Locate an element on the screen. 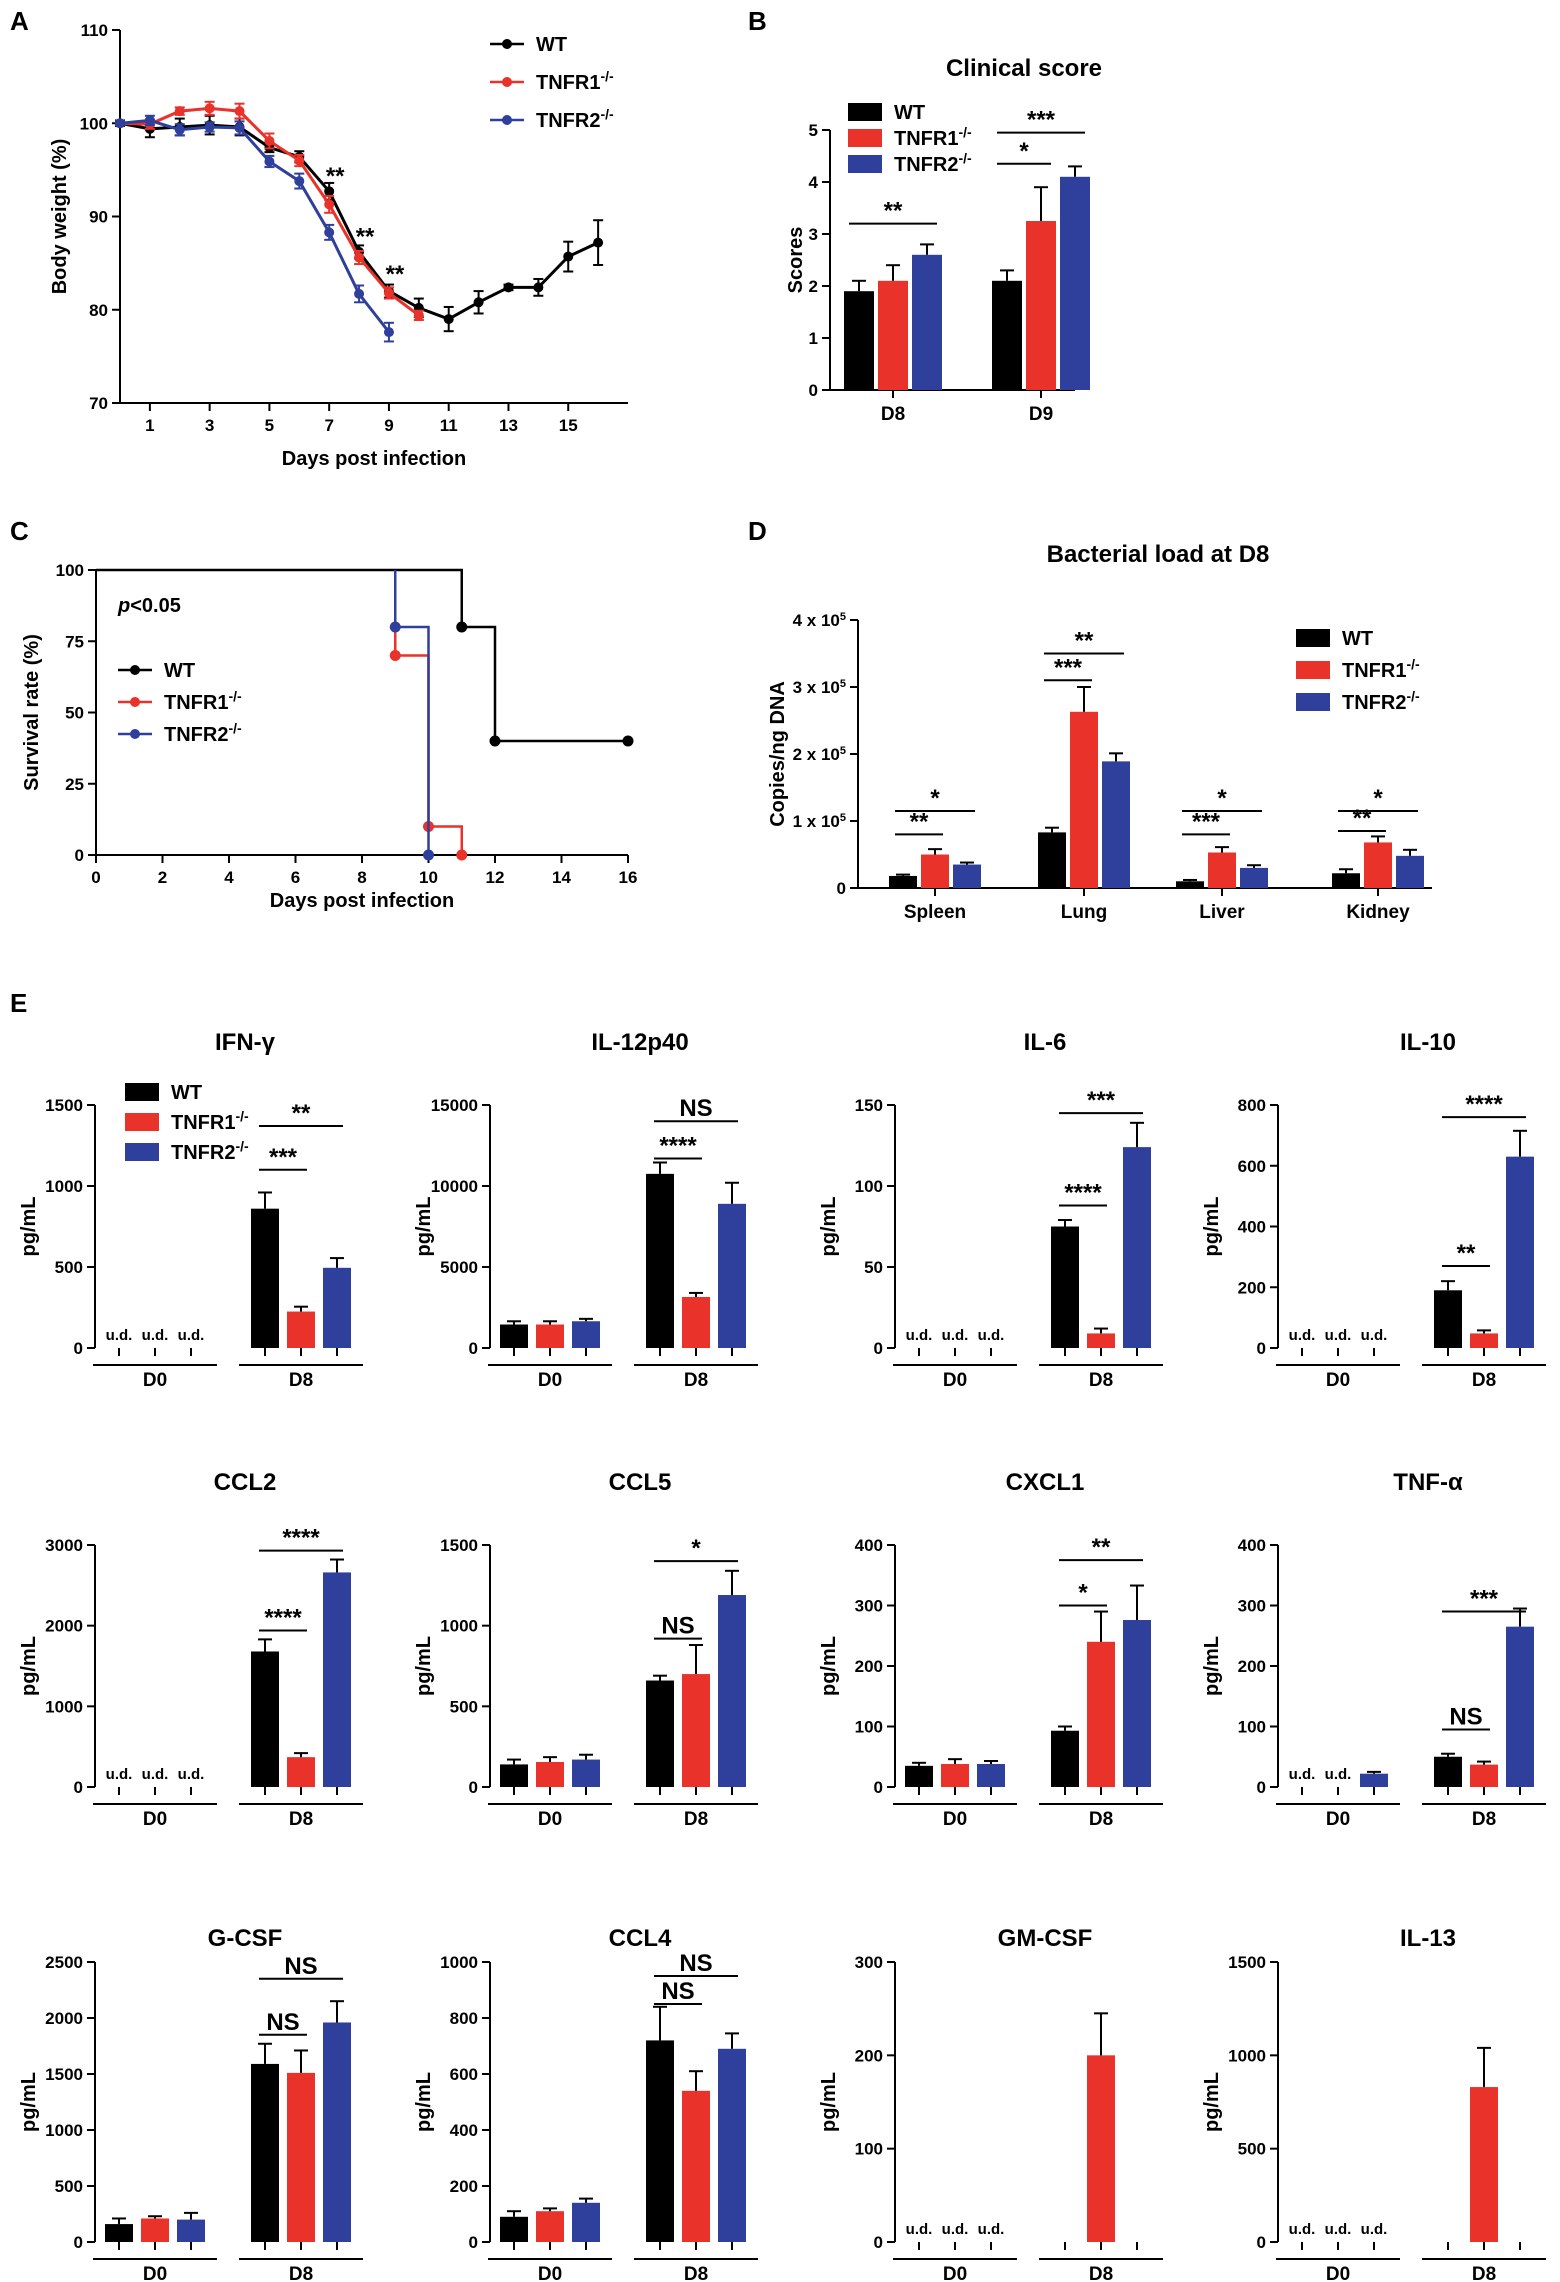  survival-marker-TNFR1 is located at coordinates (395, 655).